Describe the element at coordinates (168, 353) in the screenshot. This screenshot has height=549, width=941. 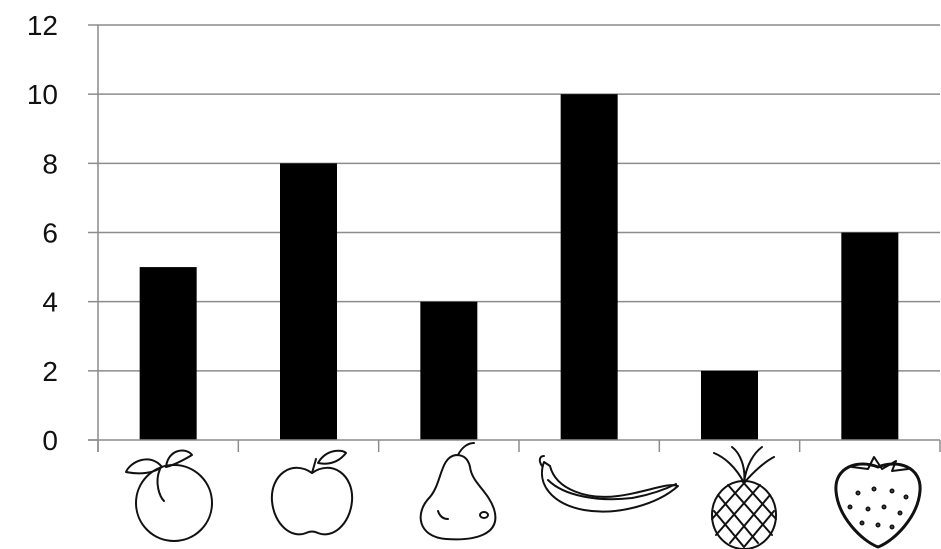
I see `bar-orange` at that location.